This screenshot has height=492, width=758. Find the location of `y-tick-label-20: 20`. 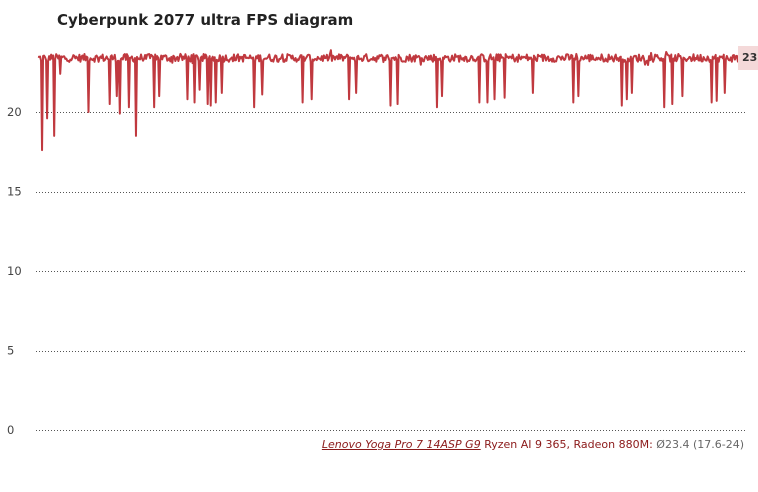

y-tick-label-20: 20 is located at coordinates (14, 112).